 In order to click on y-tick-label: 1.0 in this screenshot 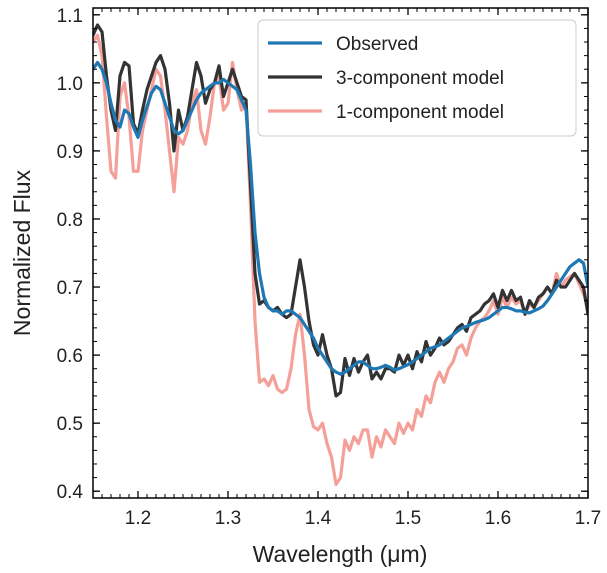, I will do `click(70, 84)`.